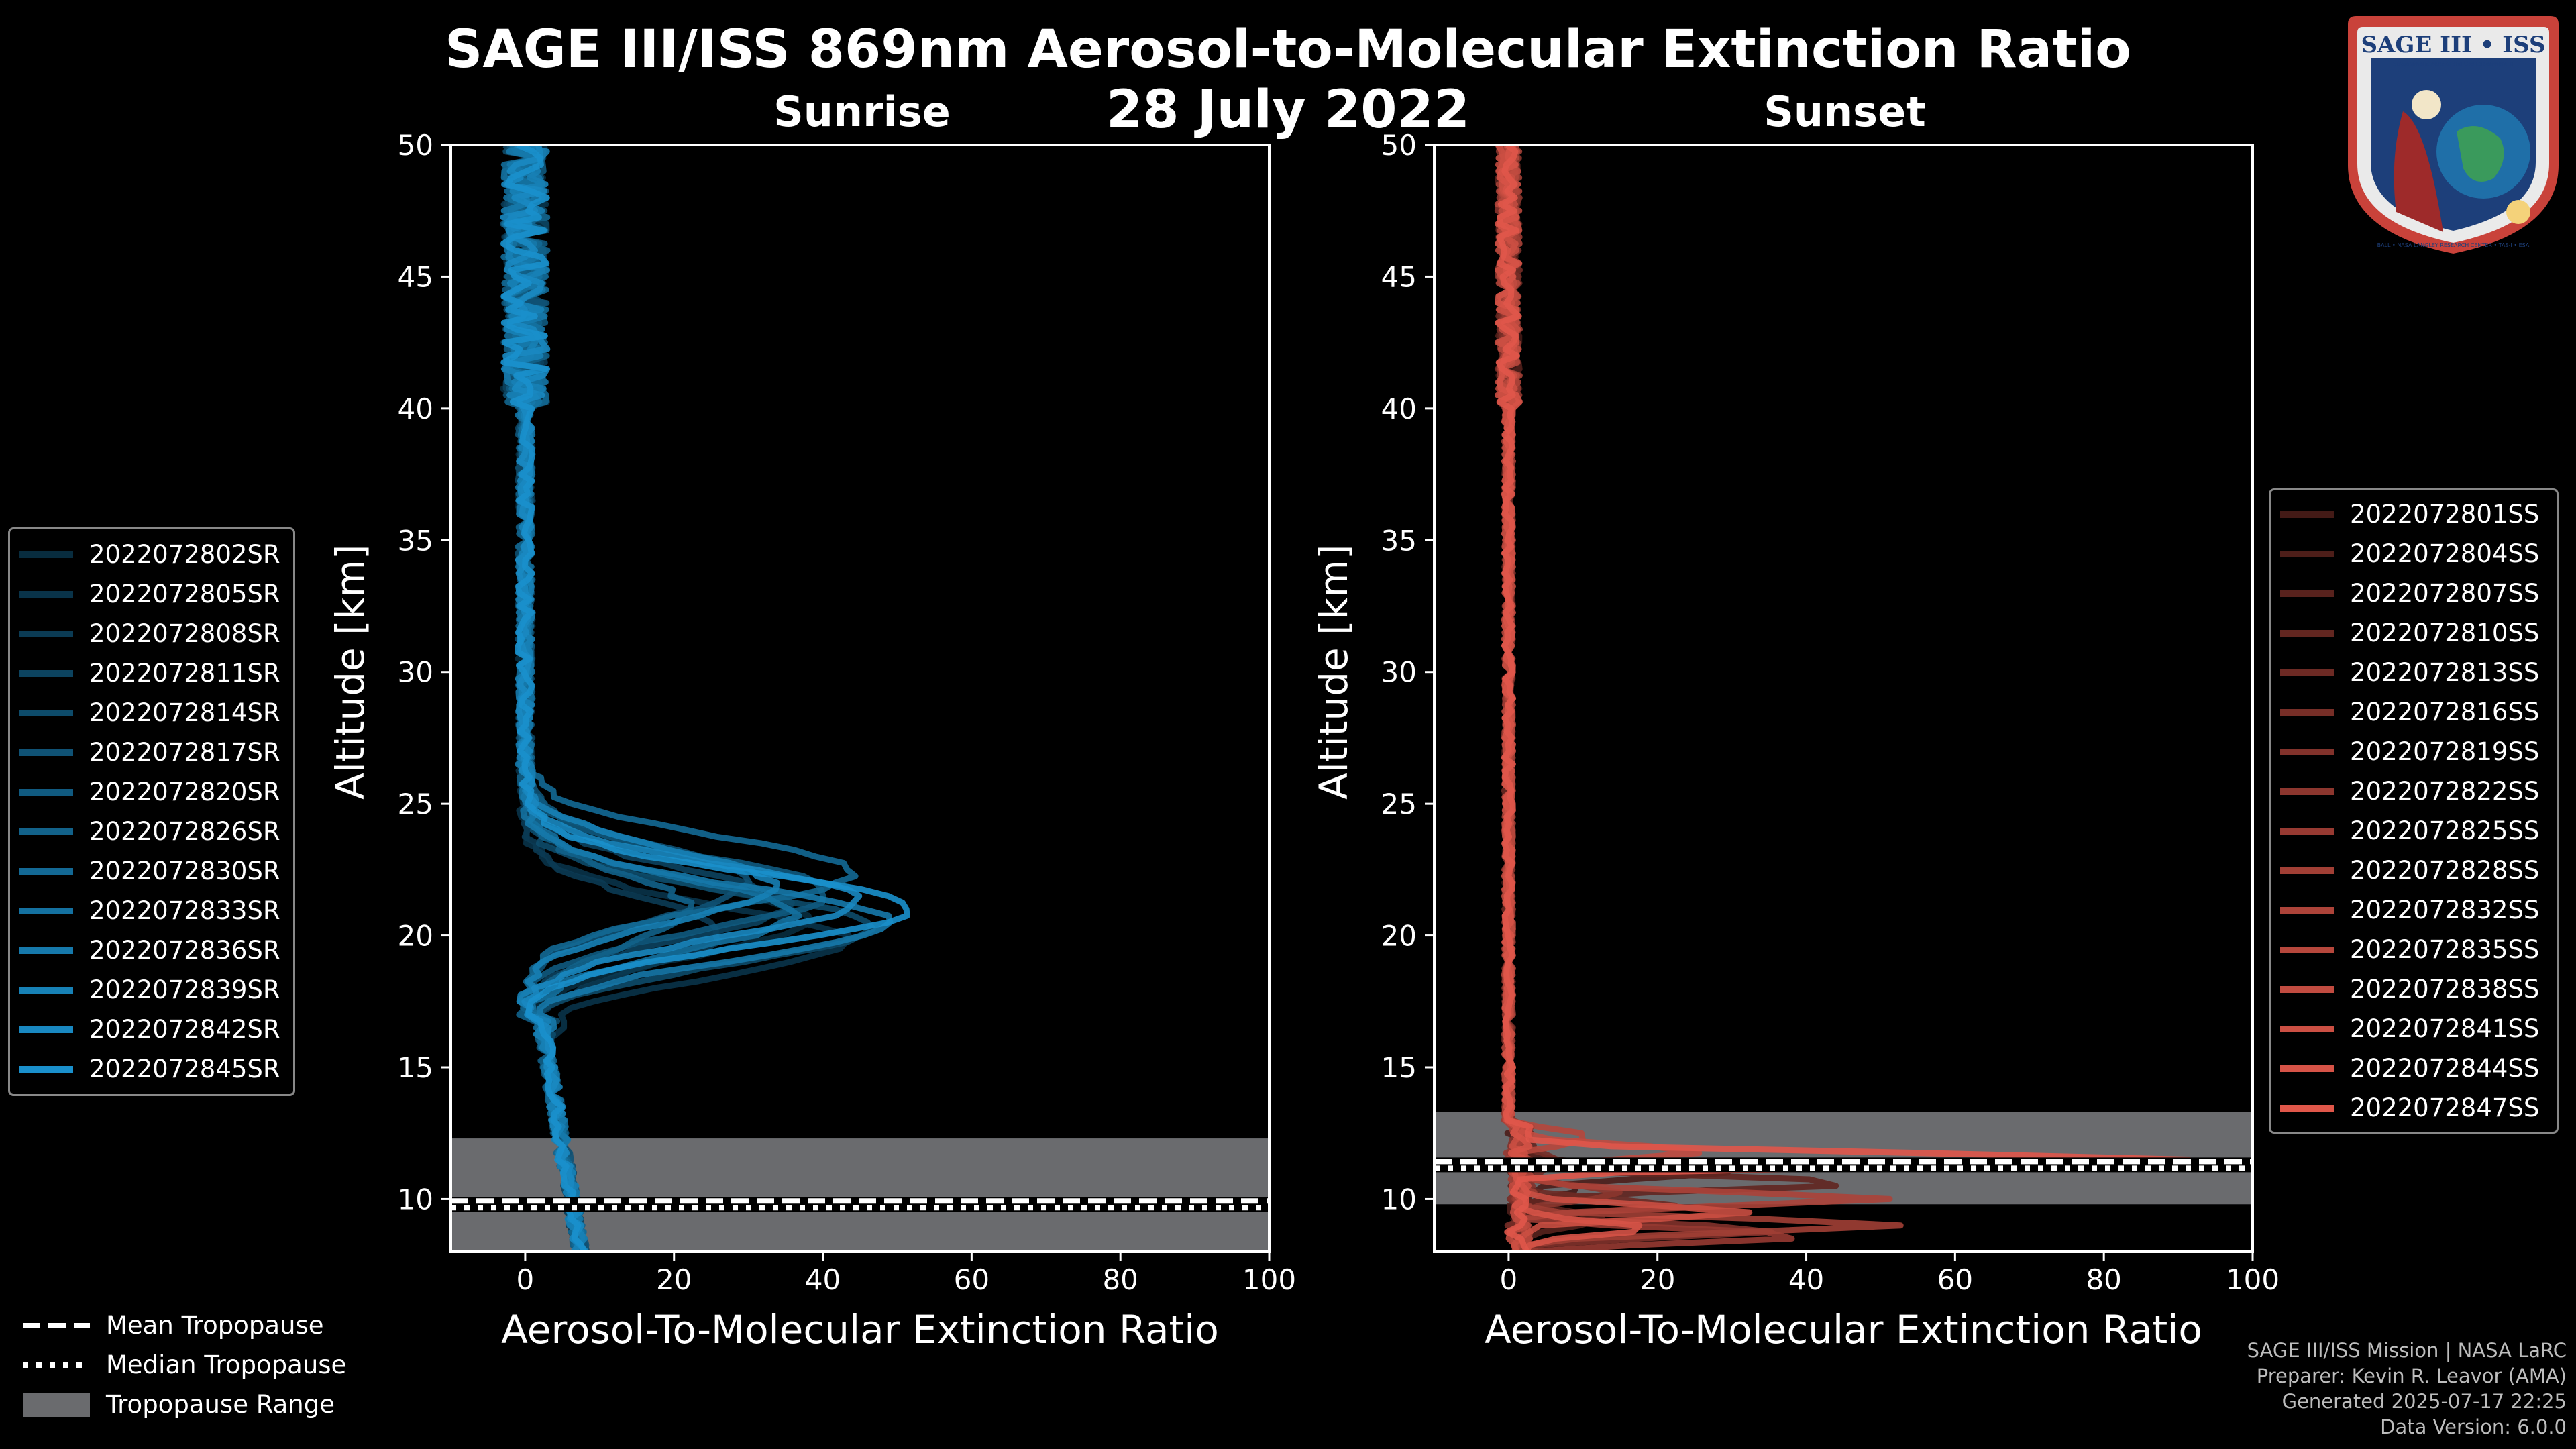 Image resolution: width=2576 pixels, height=1449 pixels. I want to click on series-line-2022072842SR, so click(681, 698).